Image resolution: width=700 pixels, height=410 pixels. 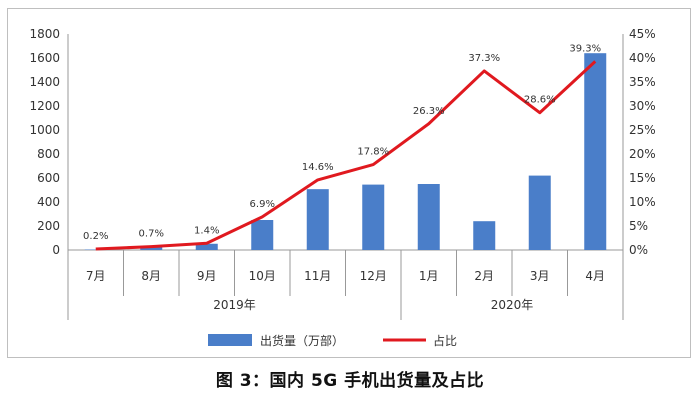 What do you see at coordinates (96, 276) in the screenshot?
I see `x-tick-label: 7月` at bounding box center [96, 276].